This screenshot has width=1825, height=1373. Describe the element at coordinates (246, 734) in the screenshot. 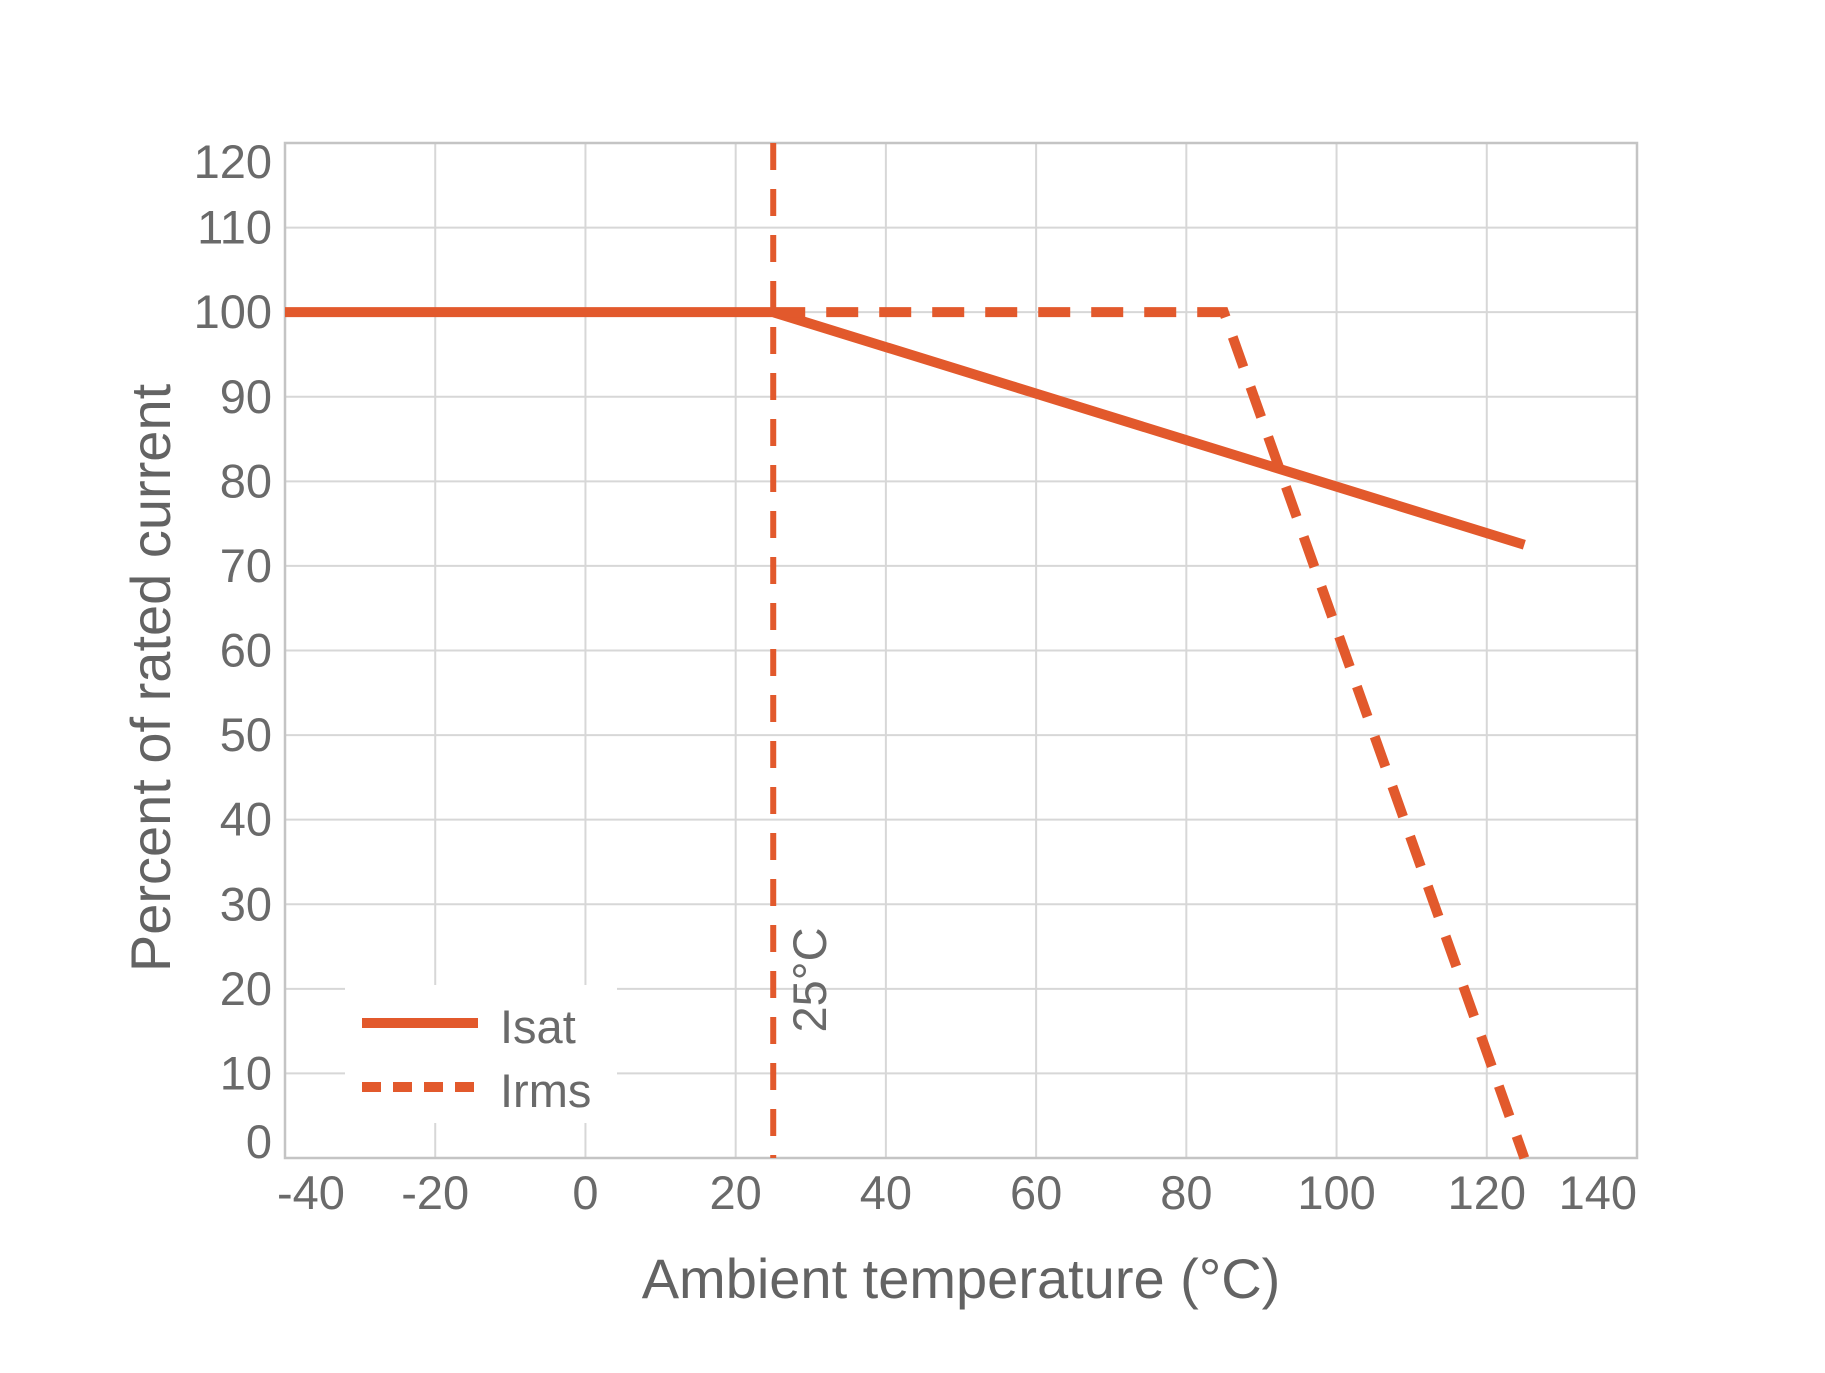

I see `y-tick-label-50: 50` at that location.